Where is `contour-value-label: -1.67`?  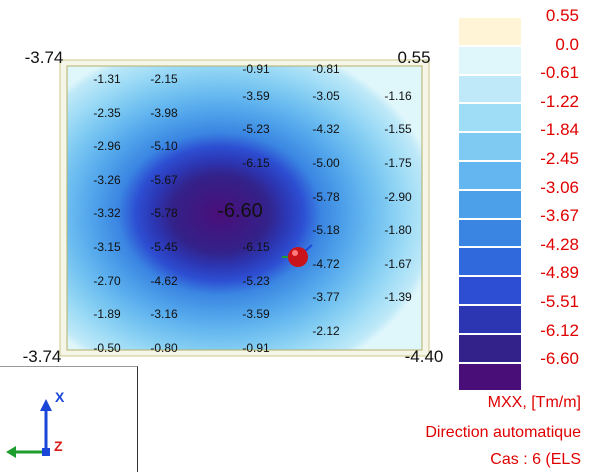 contour-value-label: -1.67 is located at coordinates (398, 263).